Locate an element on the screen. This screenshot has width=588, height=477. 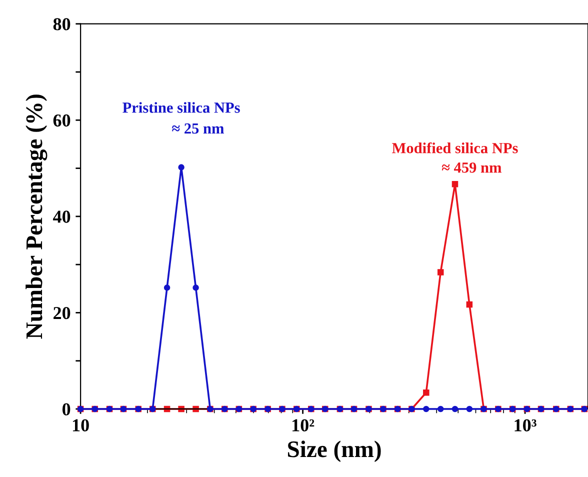
text: Modified silica NPs is located at coordinates (455, 148).